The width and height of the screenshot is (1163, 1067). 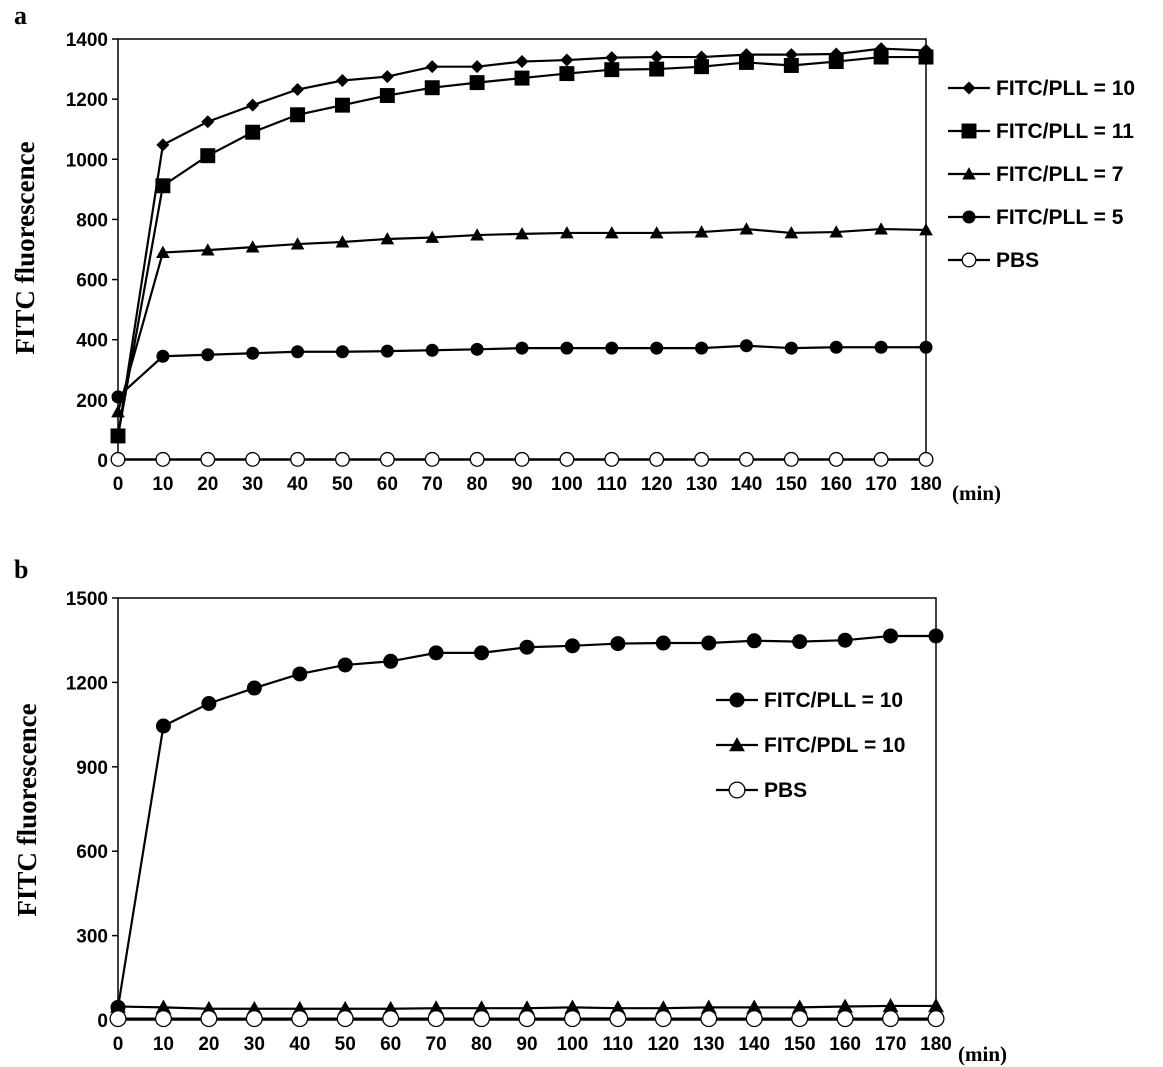 I want to click on x-tick-label: 80, so click(x=481, y=1044).